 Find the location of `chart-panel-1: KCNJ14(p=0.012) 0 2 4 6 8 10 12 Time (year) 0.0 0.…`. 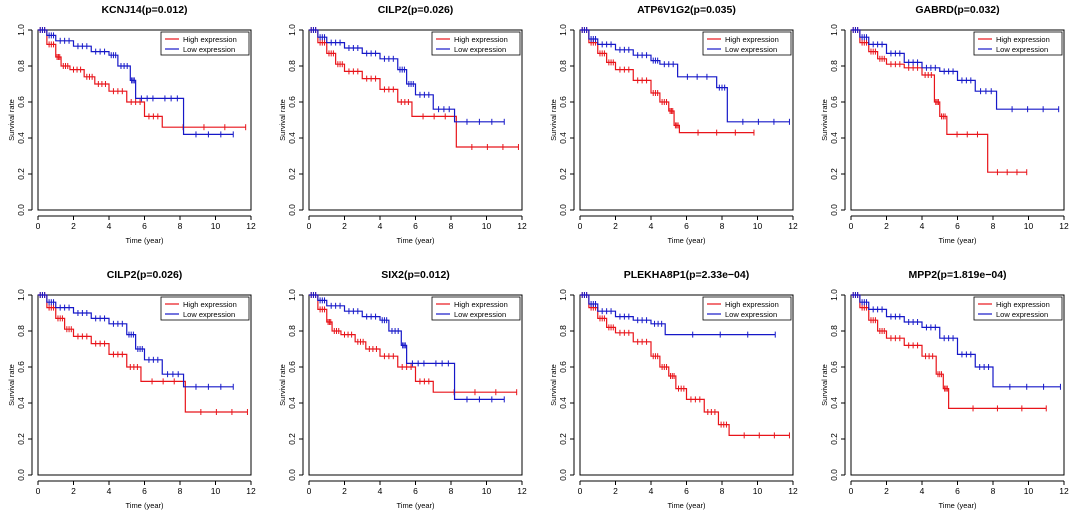

chart-panel-1: KCNJ14(p=0.012) 0 2 4 6 8 10 12 Time (year) 0.0 0.… is located at coordinates (131, 124).